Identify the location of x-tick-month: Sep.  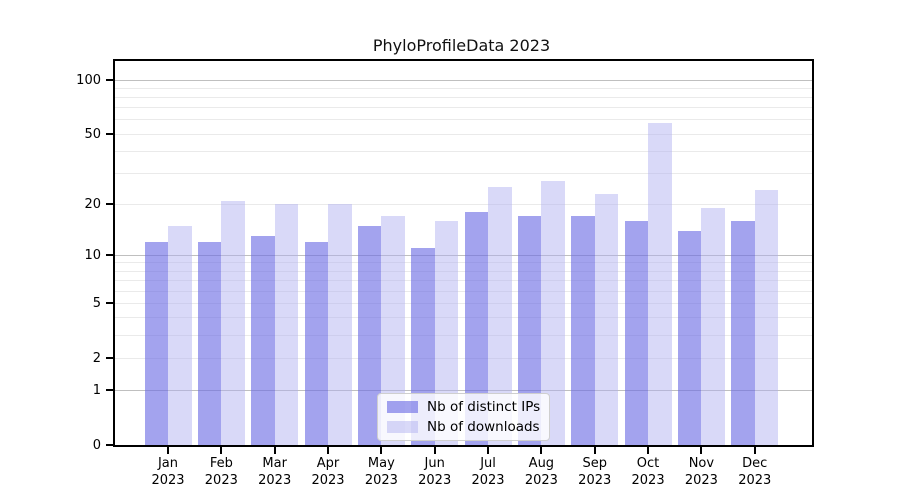
(594, 463).